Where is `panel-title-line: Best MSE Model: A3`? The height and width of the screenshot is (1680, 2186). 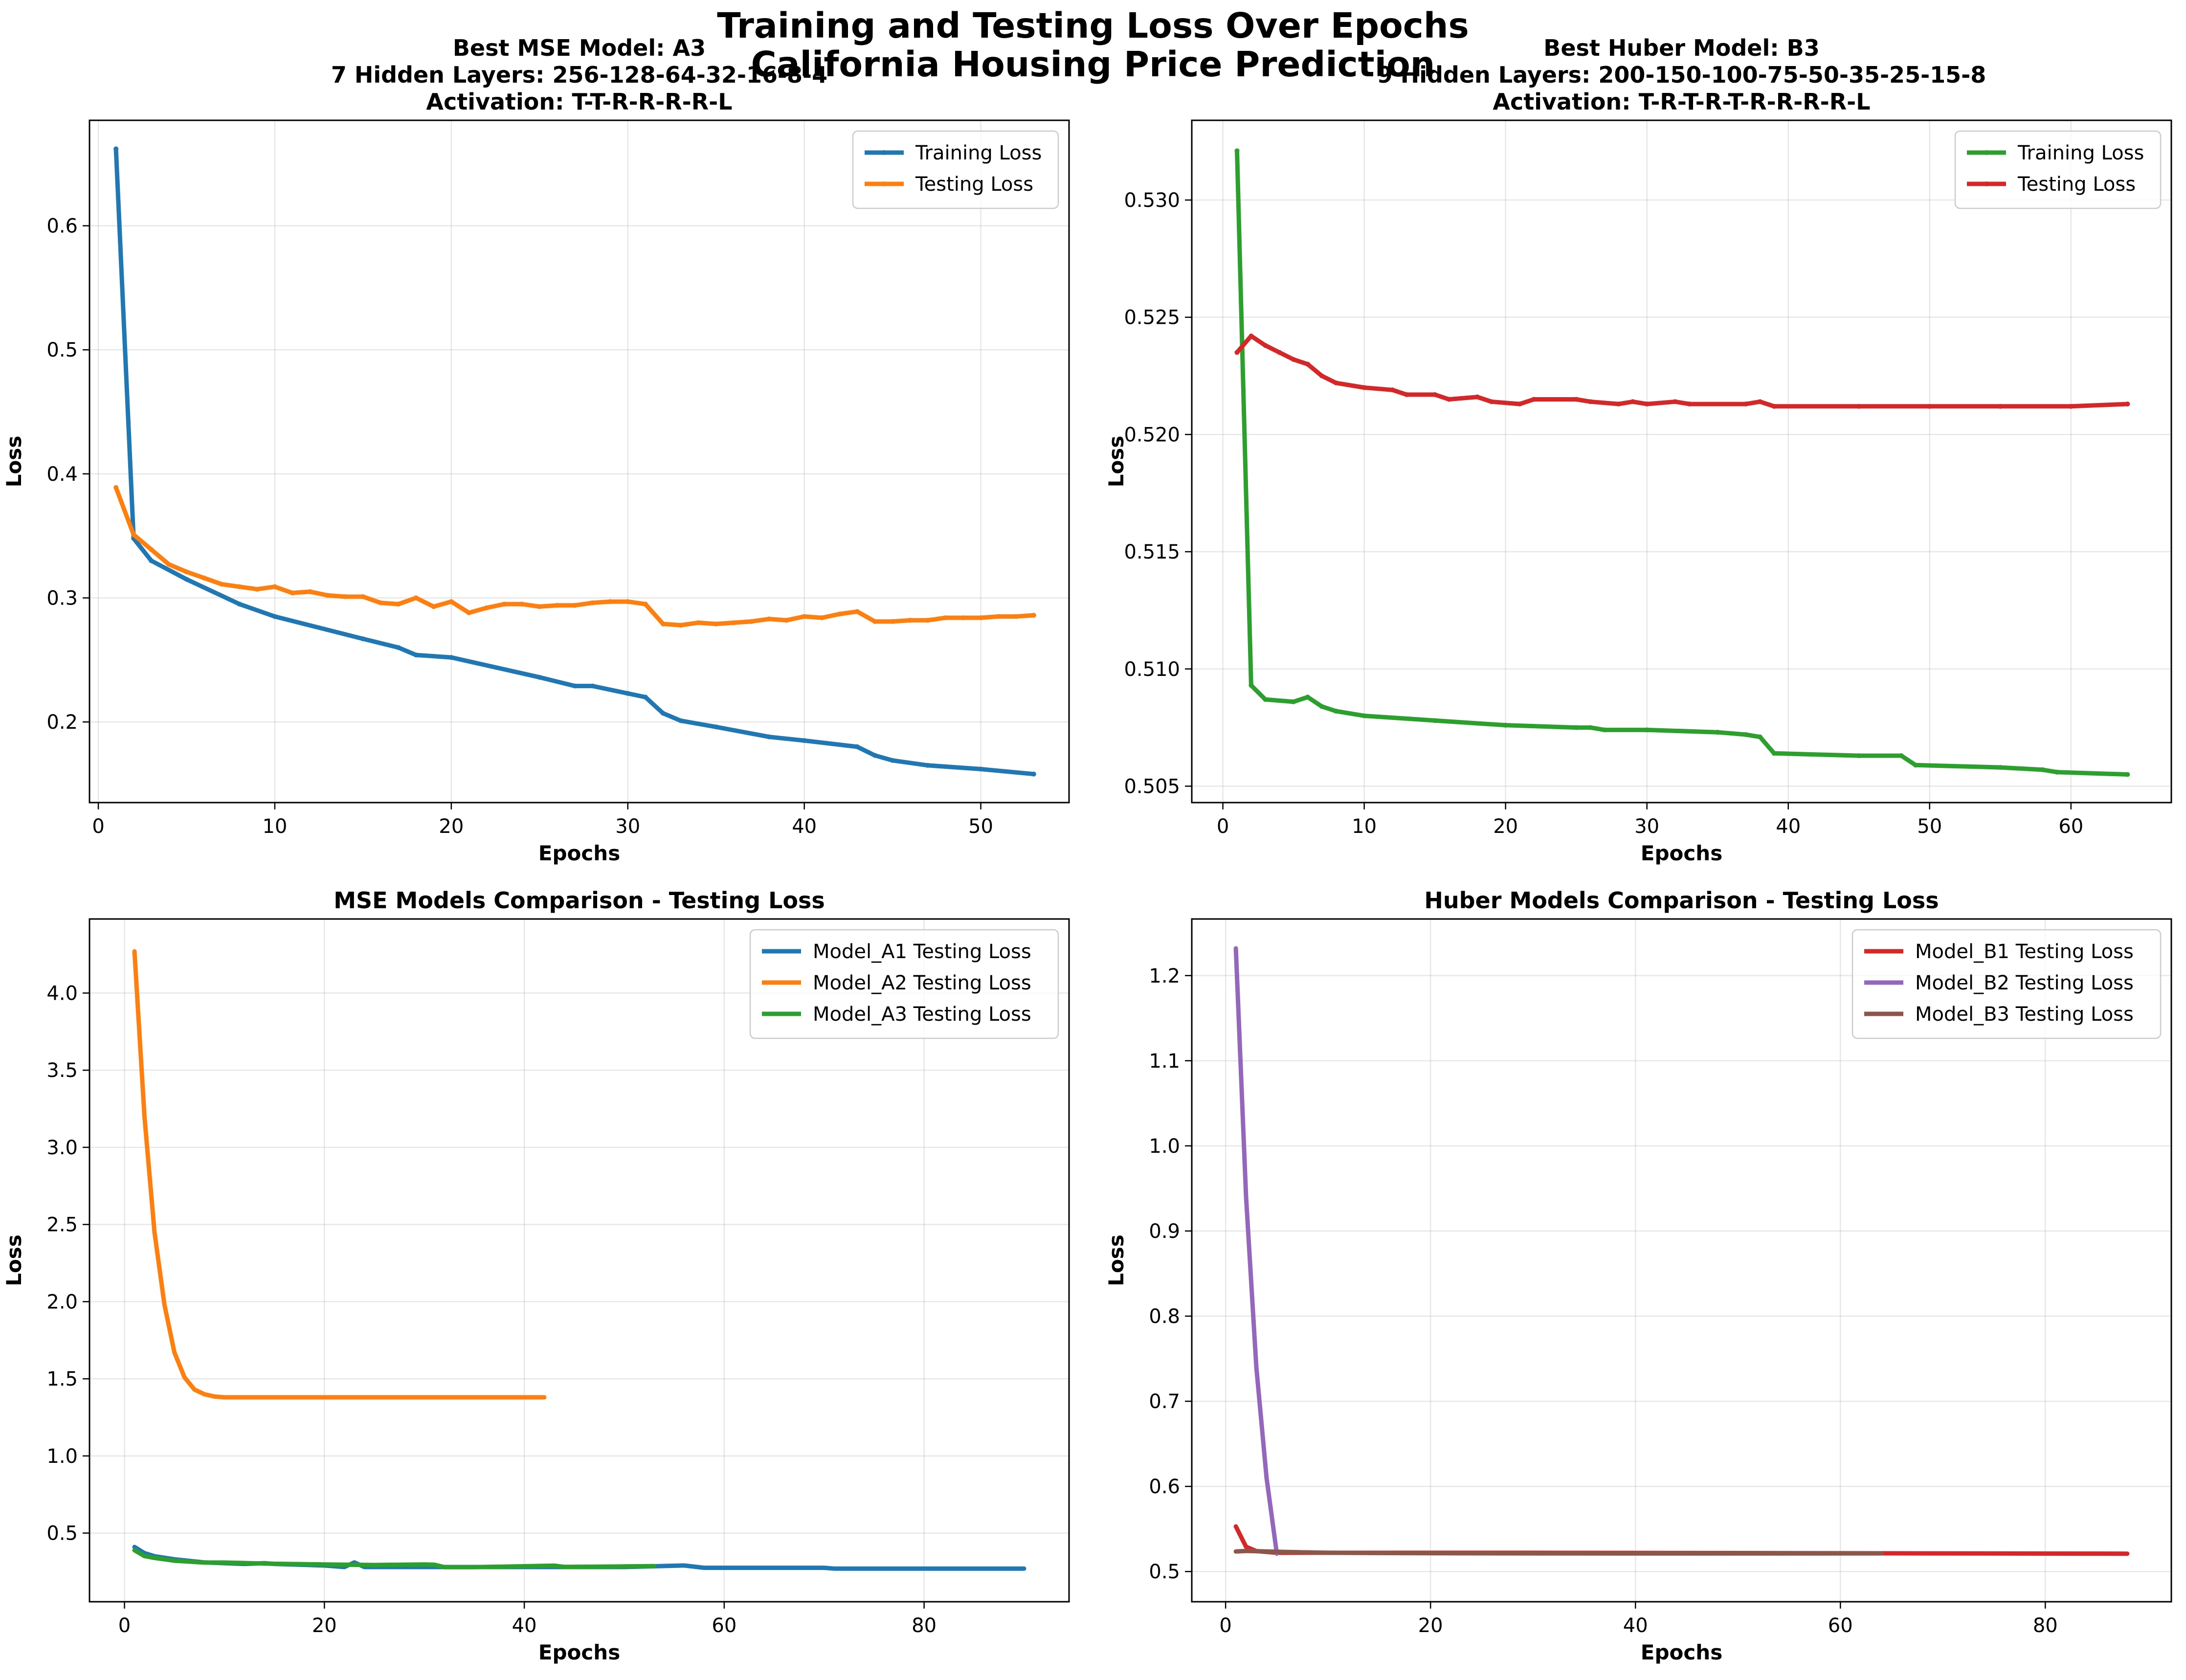 panel-title-line: Best MSE Model: A3 is located at coordinates (579, 48).